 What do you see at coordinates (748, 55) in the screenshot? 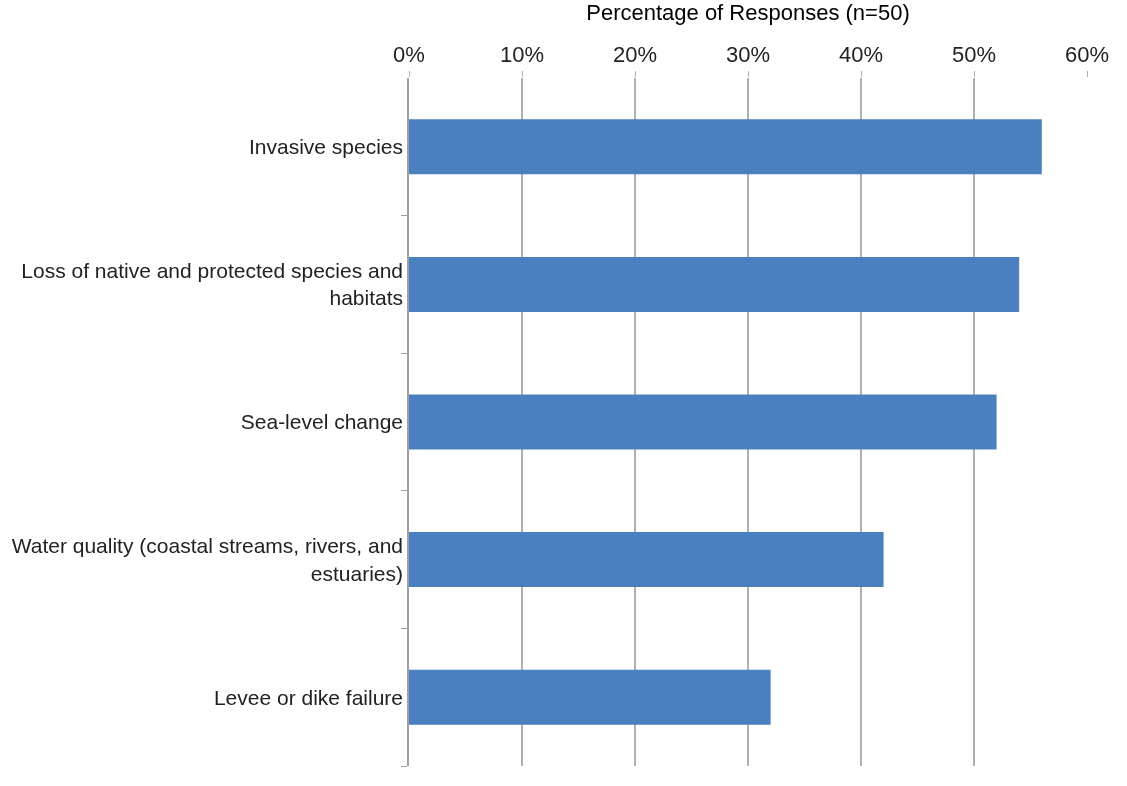
I see `x-tick-label: 30%` at bounding box center [748, 55].